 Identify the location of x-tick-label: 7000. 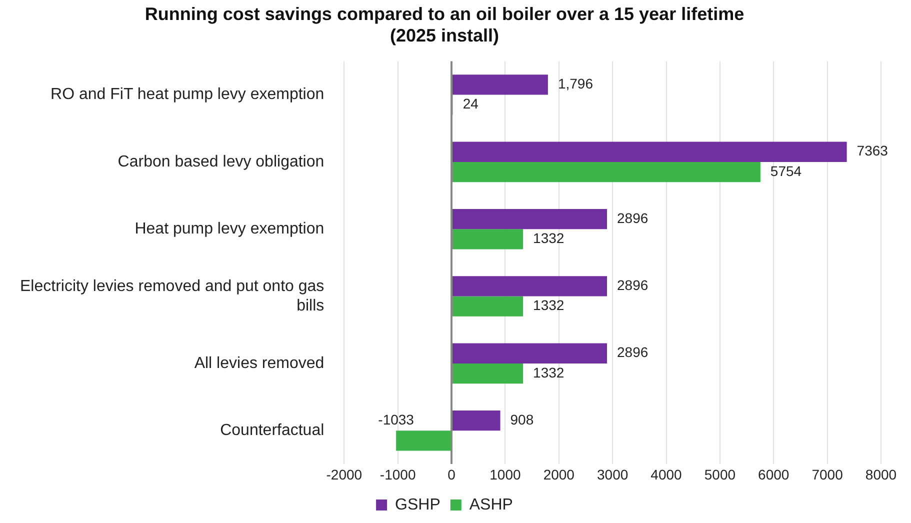
(828, 474).